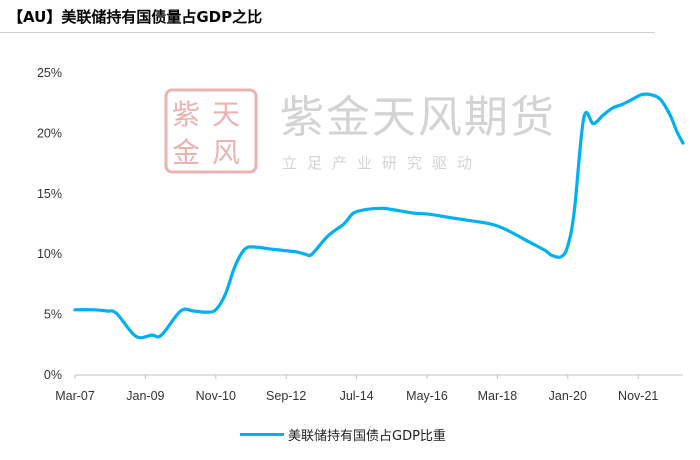 The width and height of the screenshot is (700, 460). Describe the element at coordinates (49, 224) in the screenshot. I see `y-axis-ticks: 0% 5% 10% 15% 20% 25%` at that location.